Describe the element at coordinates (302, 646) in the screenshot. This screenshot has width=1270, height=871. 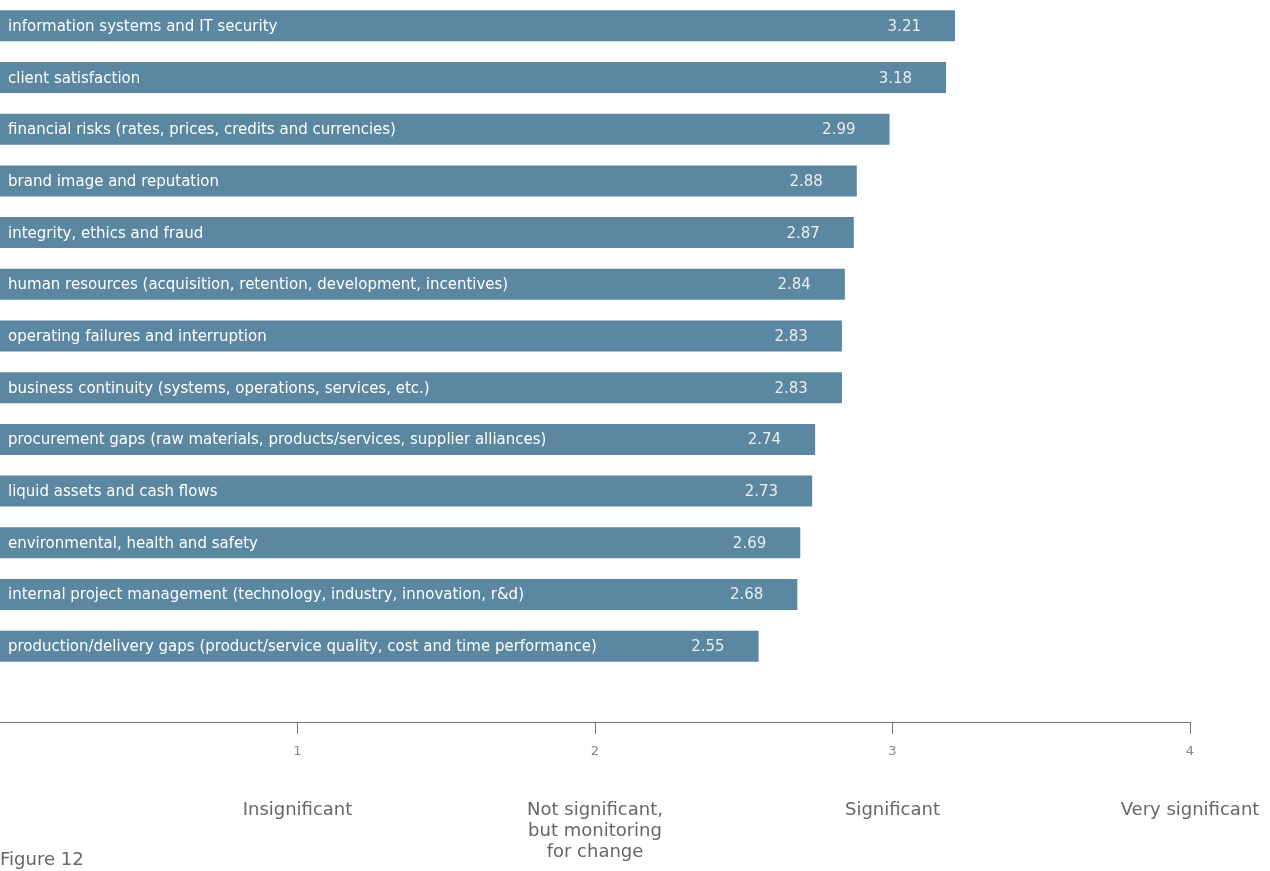
I see `y-tick-label: production/delivery gaps (product/service quality, cost and time performance)` at that location.